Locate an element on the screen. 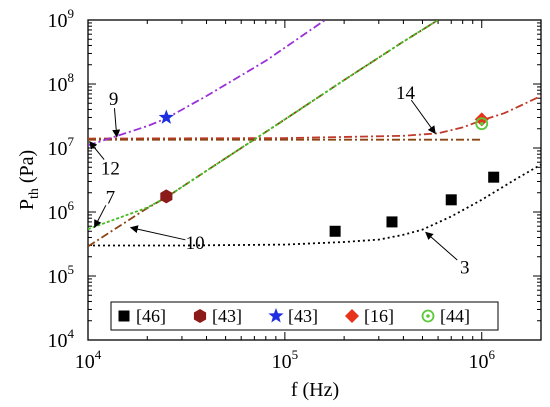 The image size is (550, 407). x-tick-label: 10⁶ is located at coordinates (481, 360).